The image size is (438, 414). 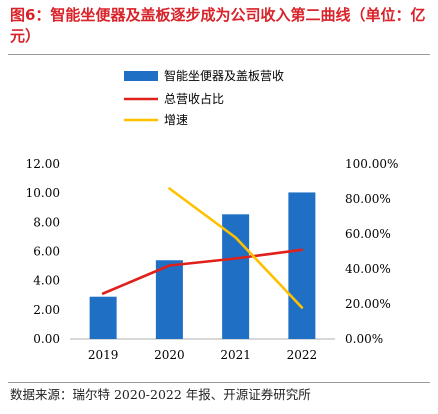 What do you see at coordinates (46, 310) in the screenshot?
I see `y-left-tick-label: 2.00` at bounding box center [46, 310].